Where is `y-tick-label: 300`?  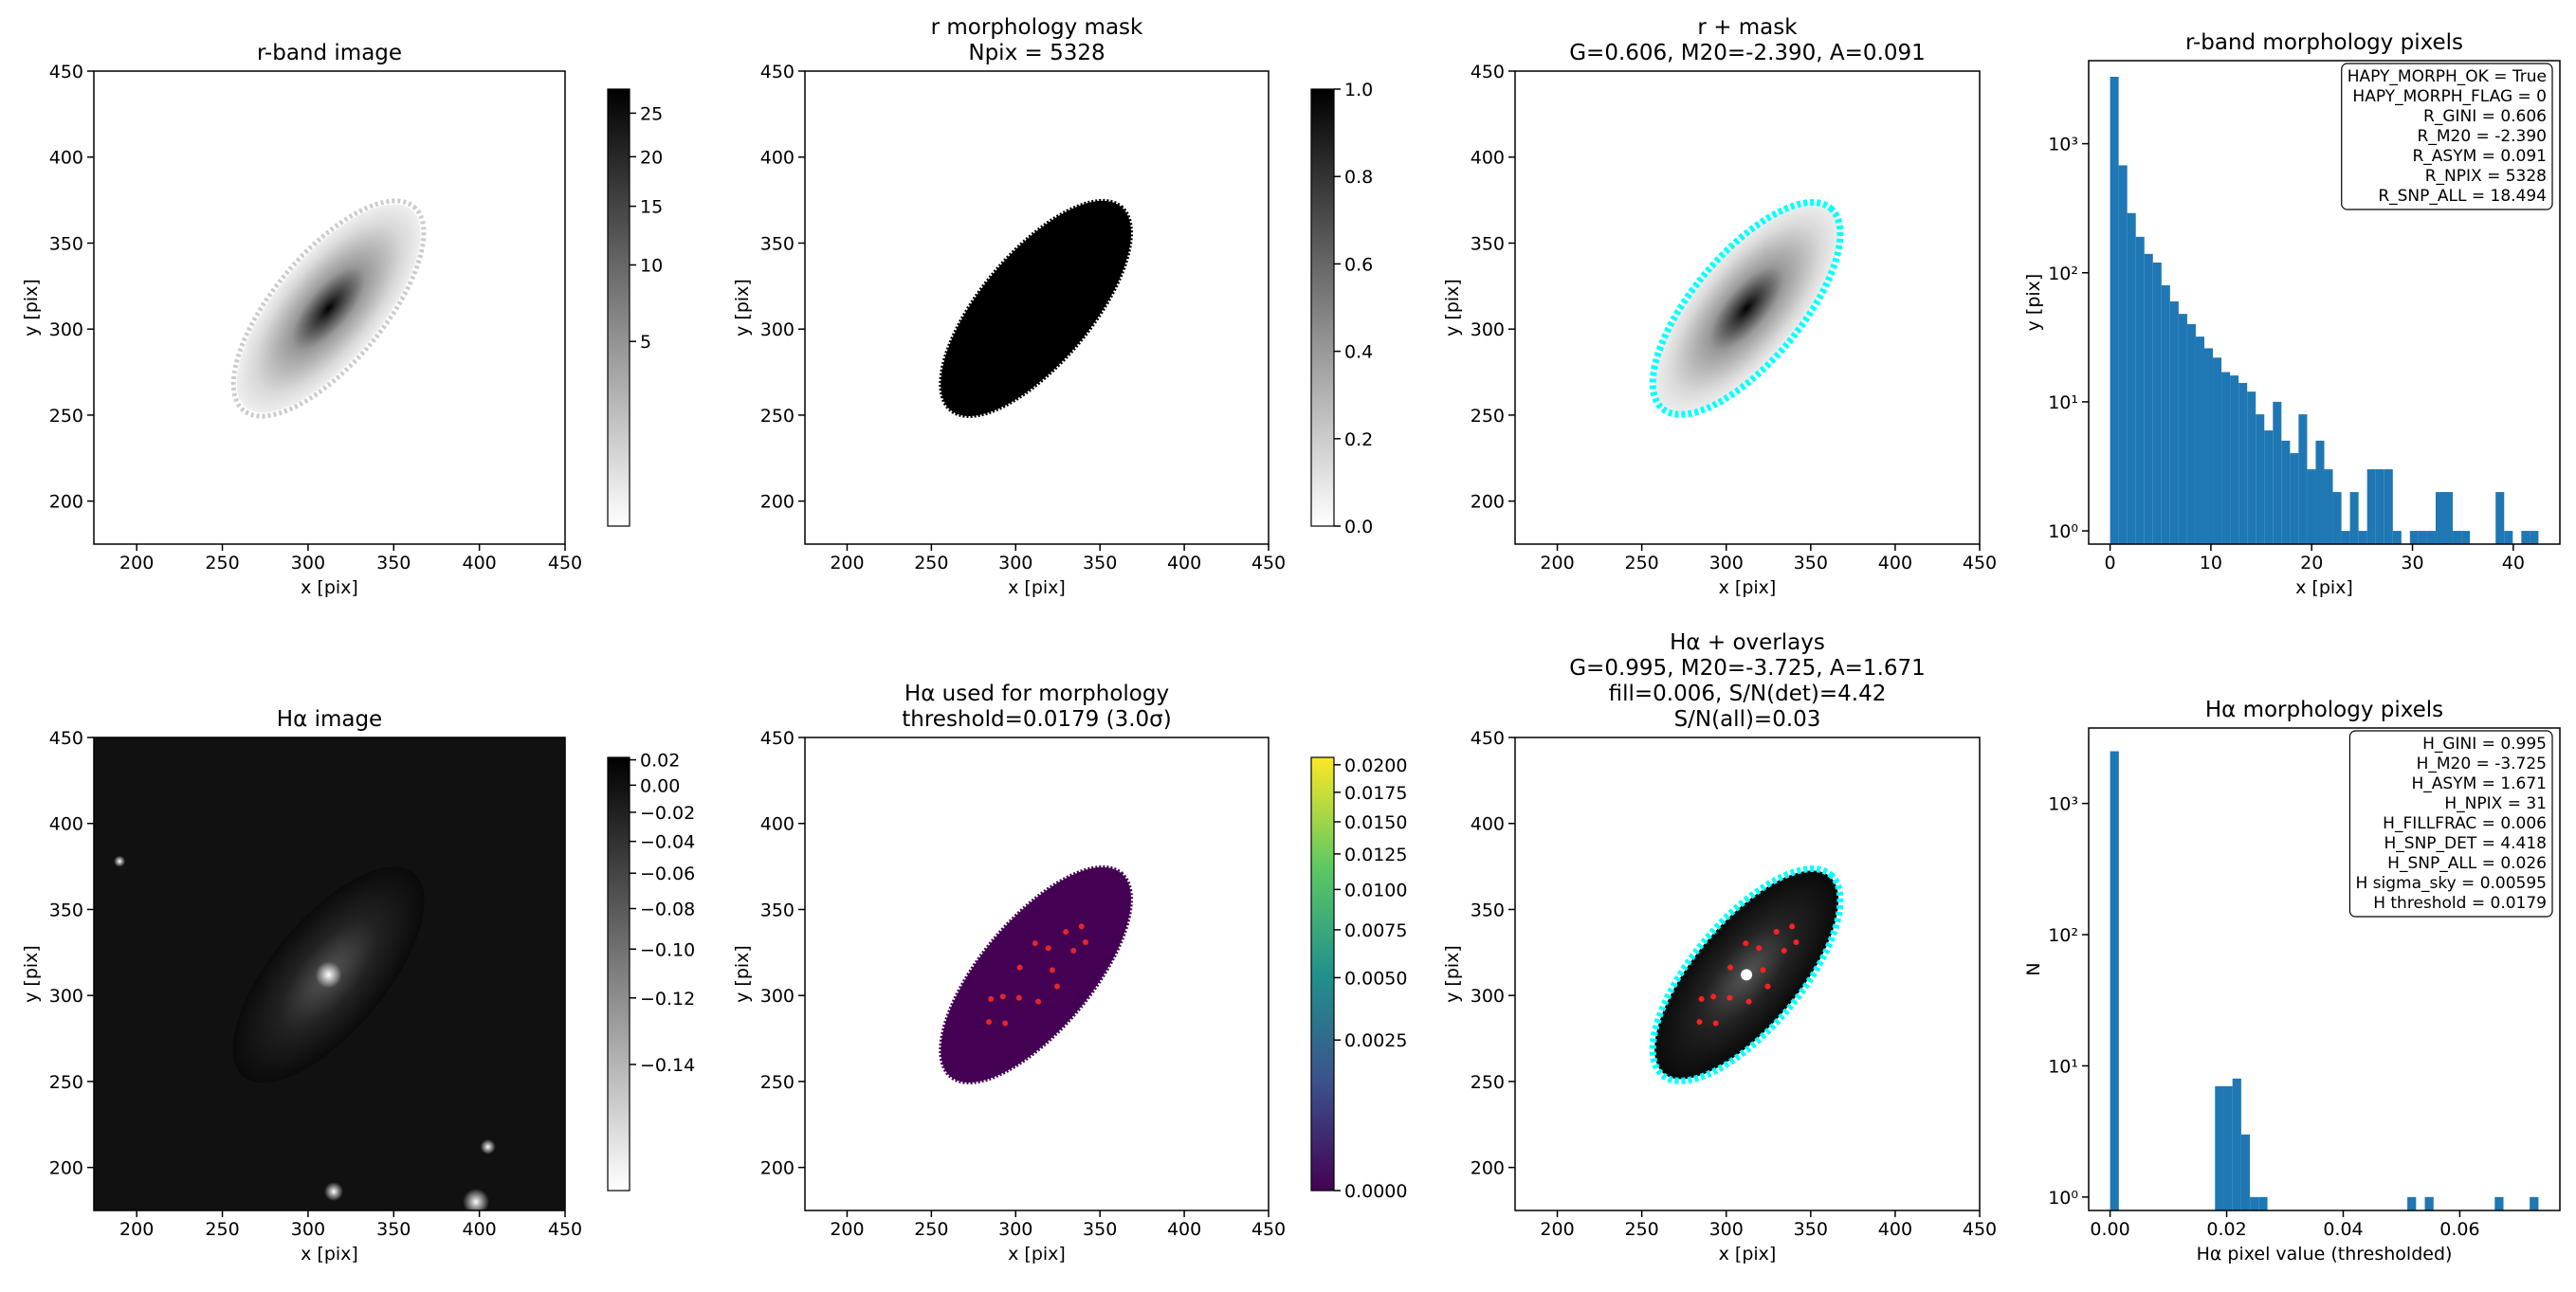 y-tick-label: 300 is located at coordinates (777, 996).